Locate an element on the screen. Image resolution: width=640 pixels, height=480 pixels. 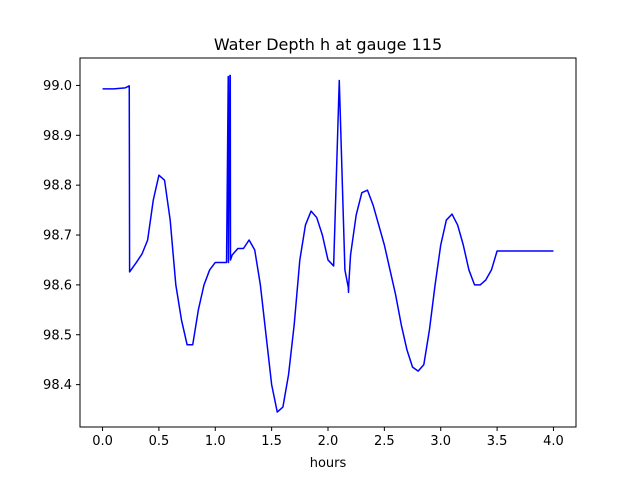
x-tick-label-0: 0.0 is located at coordinates (102, 441).